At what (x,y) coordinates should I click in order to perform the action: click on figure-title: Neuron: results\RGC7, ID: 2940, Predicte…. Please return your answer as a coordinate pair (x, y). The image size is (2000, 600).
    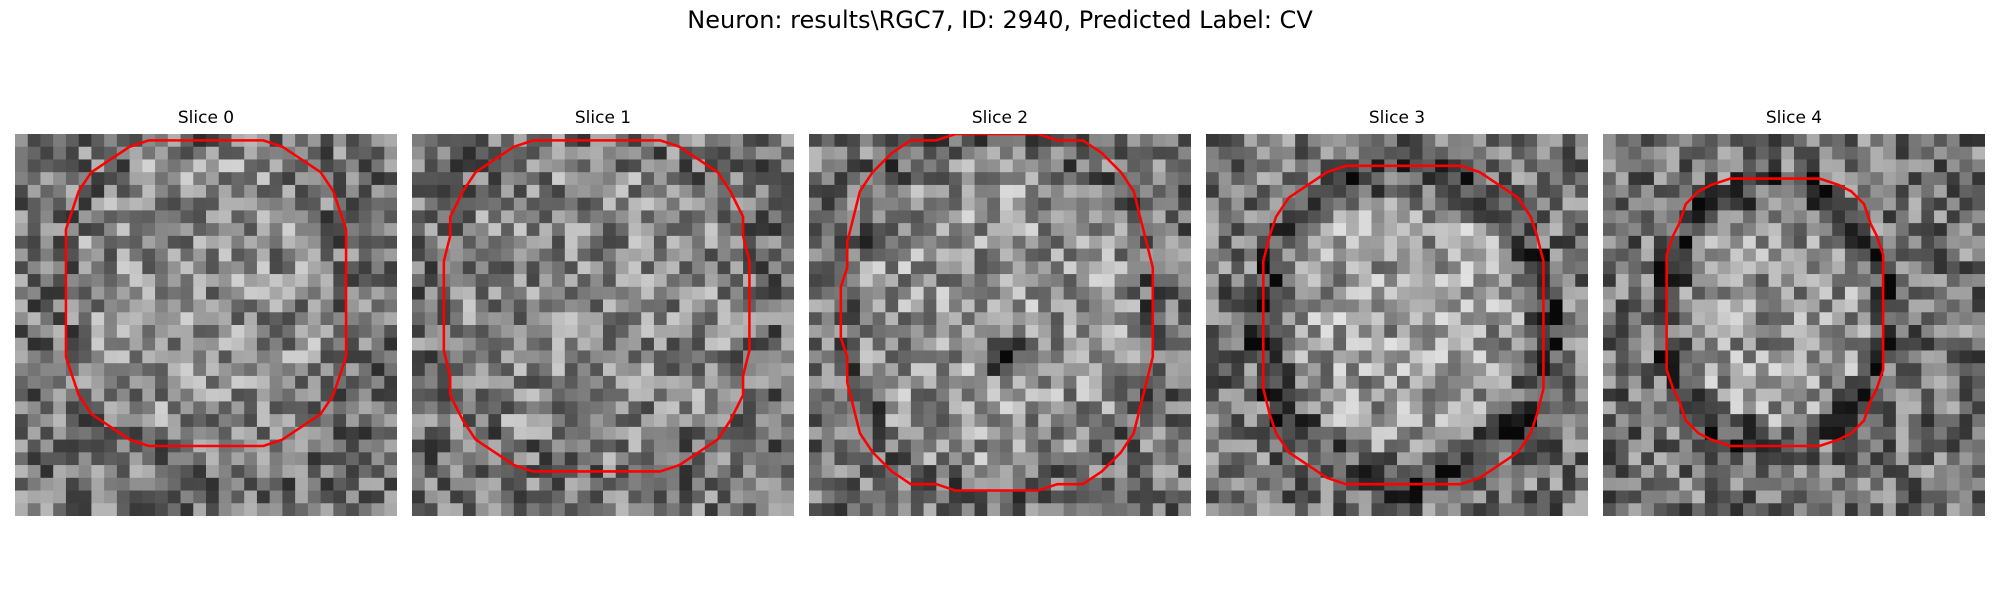
    Looking at the image, I should click on (1000, 20).